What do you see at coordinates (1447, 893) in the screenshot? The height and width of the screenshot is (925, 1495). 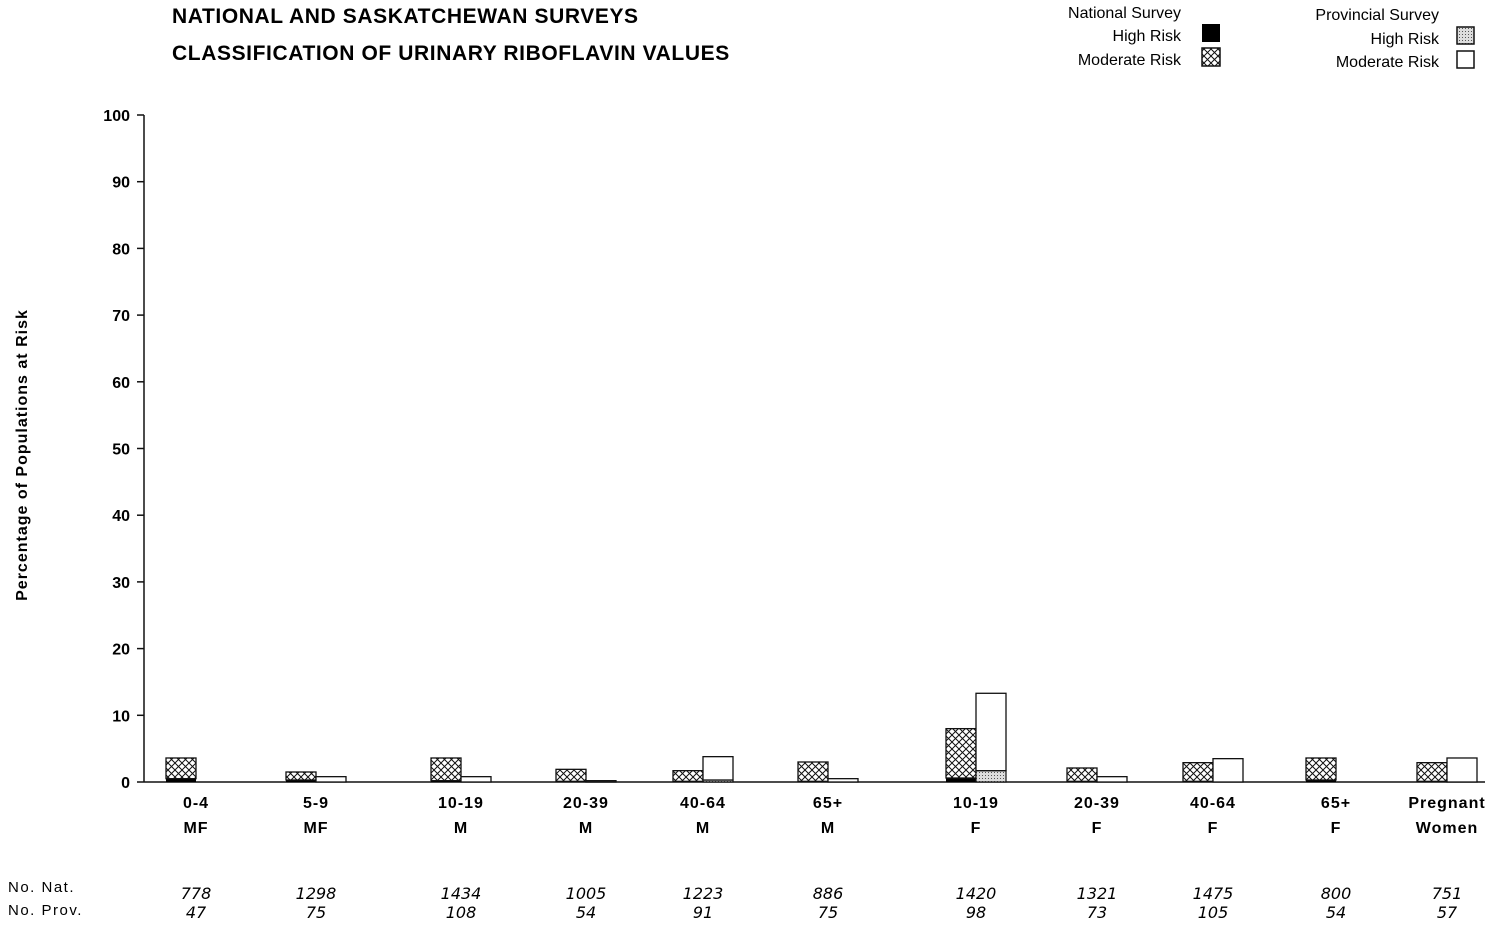 I see `count-national: 751` at bounding box center [1447, 893].